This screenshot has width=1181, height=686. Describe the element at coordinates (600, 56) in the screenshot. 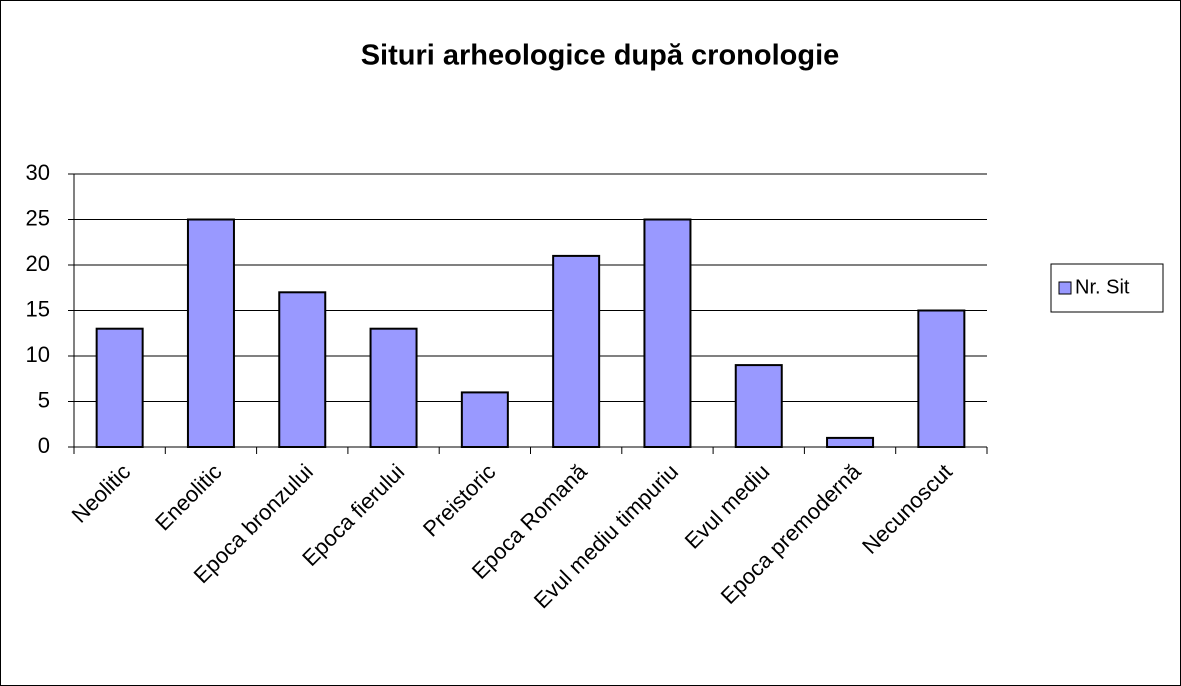

I see `chart-title: Situri arheologice după cronologie` at that location.